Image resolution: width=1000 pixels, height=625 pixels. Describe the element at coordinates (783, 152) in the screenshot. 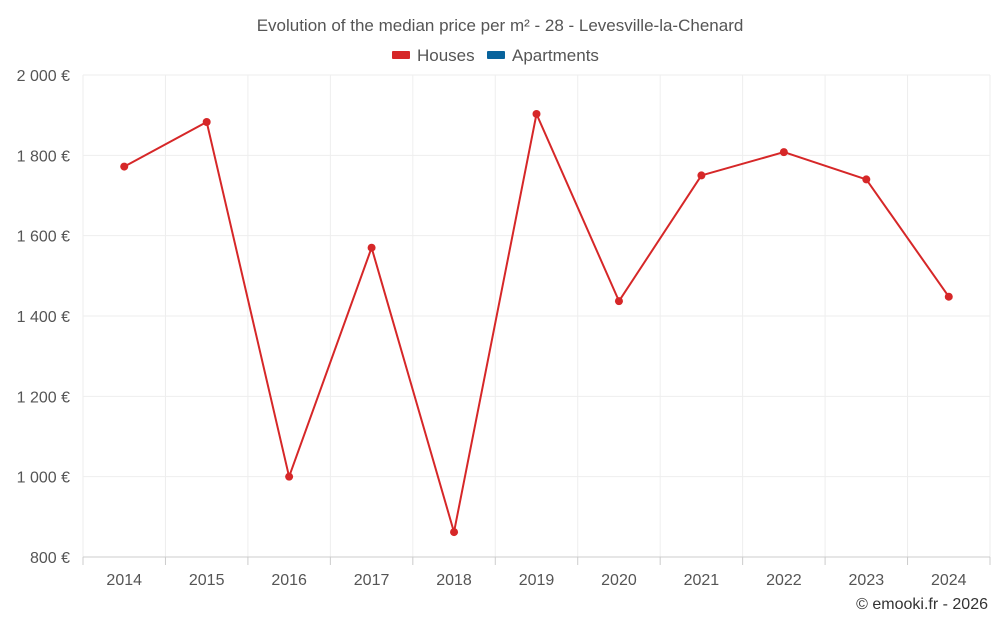

I see `data-point-houses-2022` at that location.